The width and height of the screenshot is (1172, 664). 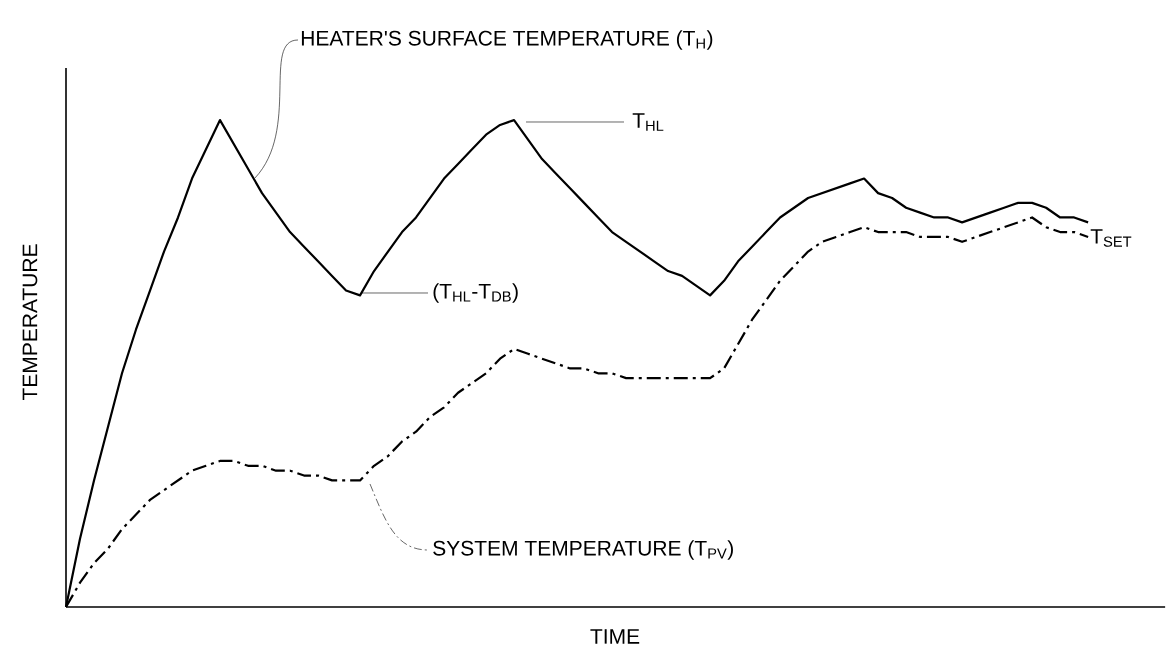 What do you see at coordinates (507, 40) in the screenshot?
I see `text: HEATER'S SURFACE TEMPERATURE (T$_{H}$)` at bounding box center [507, 40].